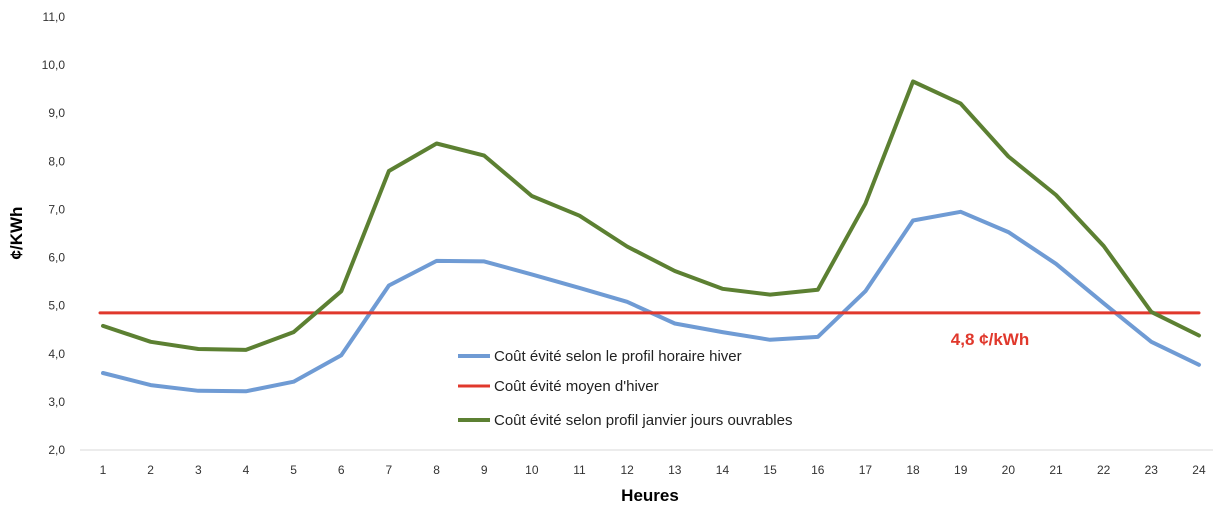  What do you see at coordinates (961, 470) in the screenshot?
I see `x-tick-label: 19` at bounding box center [961, 470].